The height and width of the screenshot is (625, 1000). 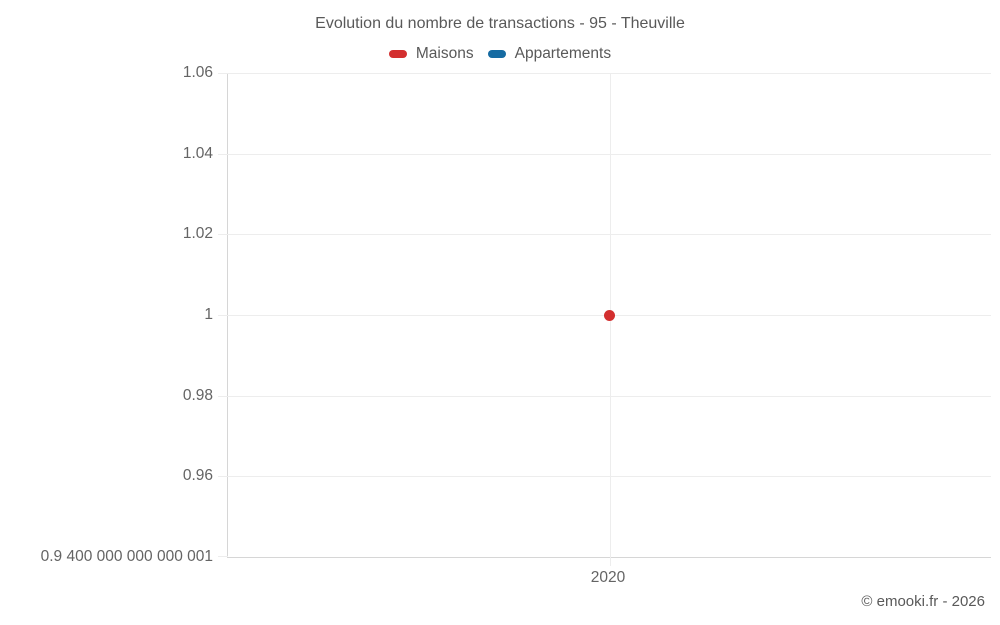 I want to click on appartements-swatch-icon, so click(x=496, y=54).